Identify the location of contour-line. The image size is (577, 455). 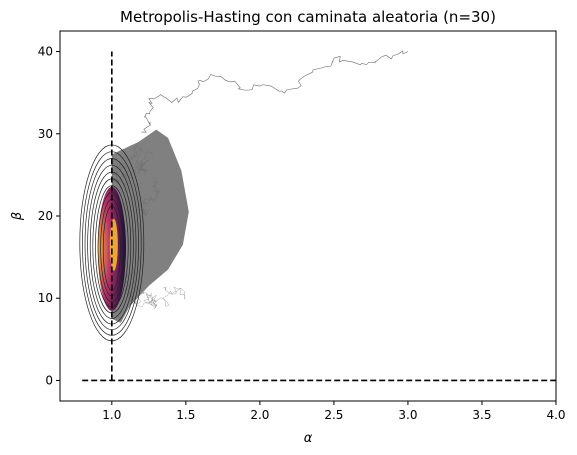
(111, 247).